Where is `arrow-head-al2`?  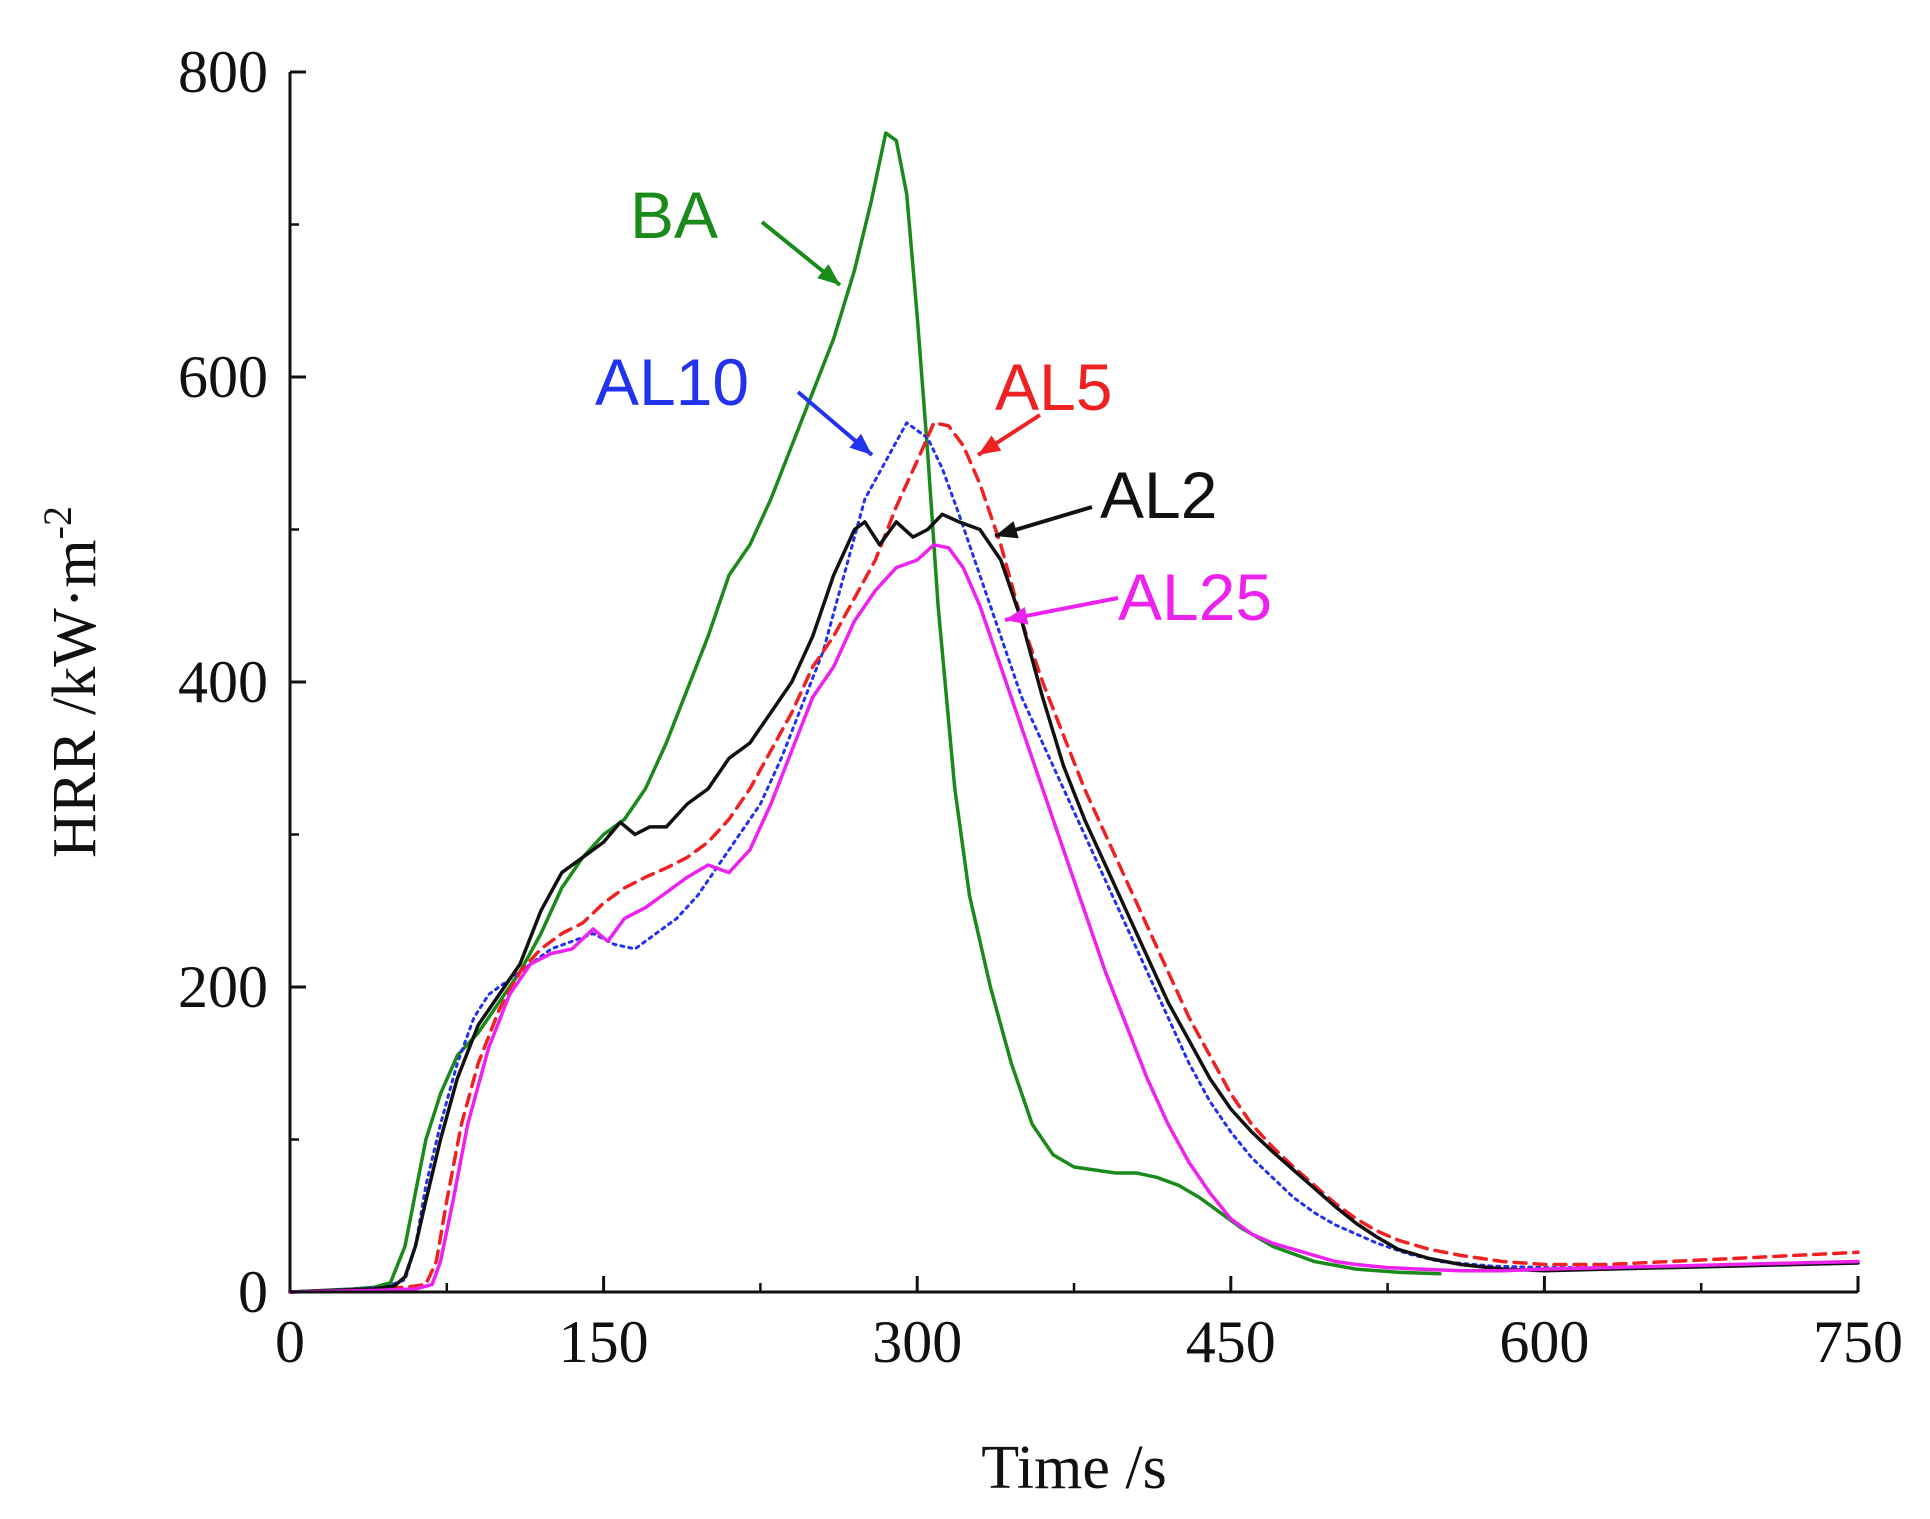
arrow-head-al2 is located at coordinates (1007, 530).